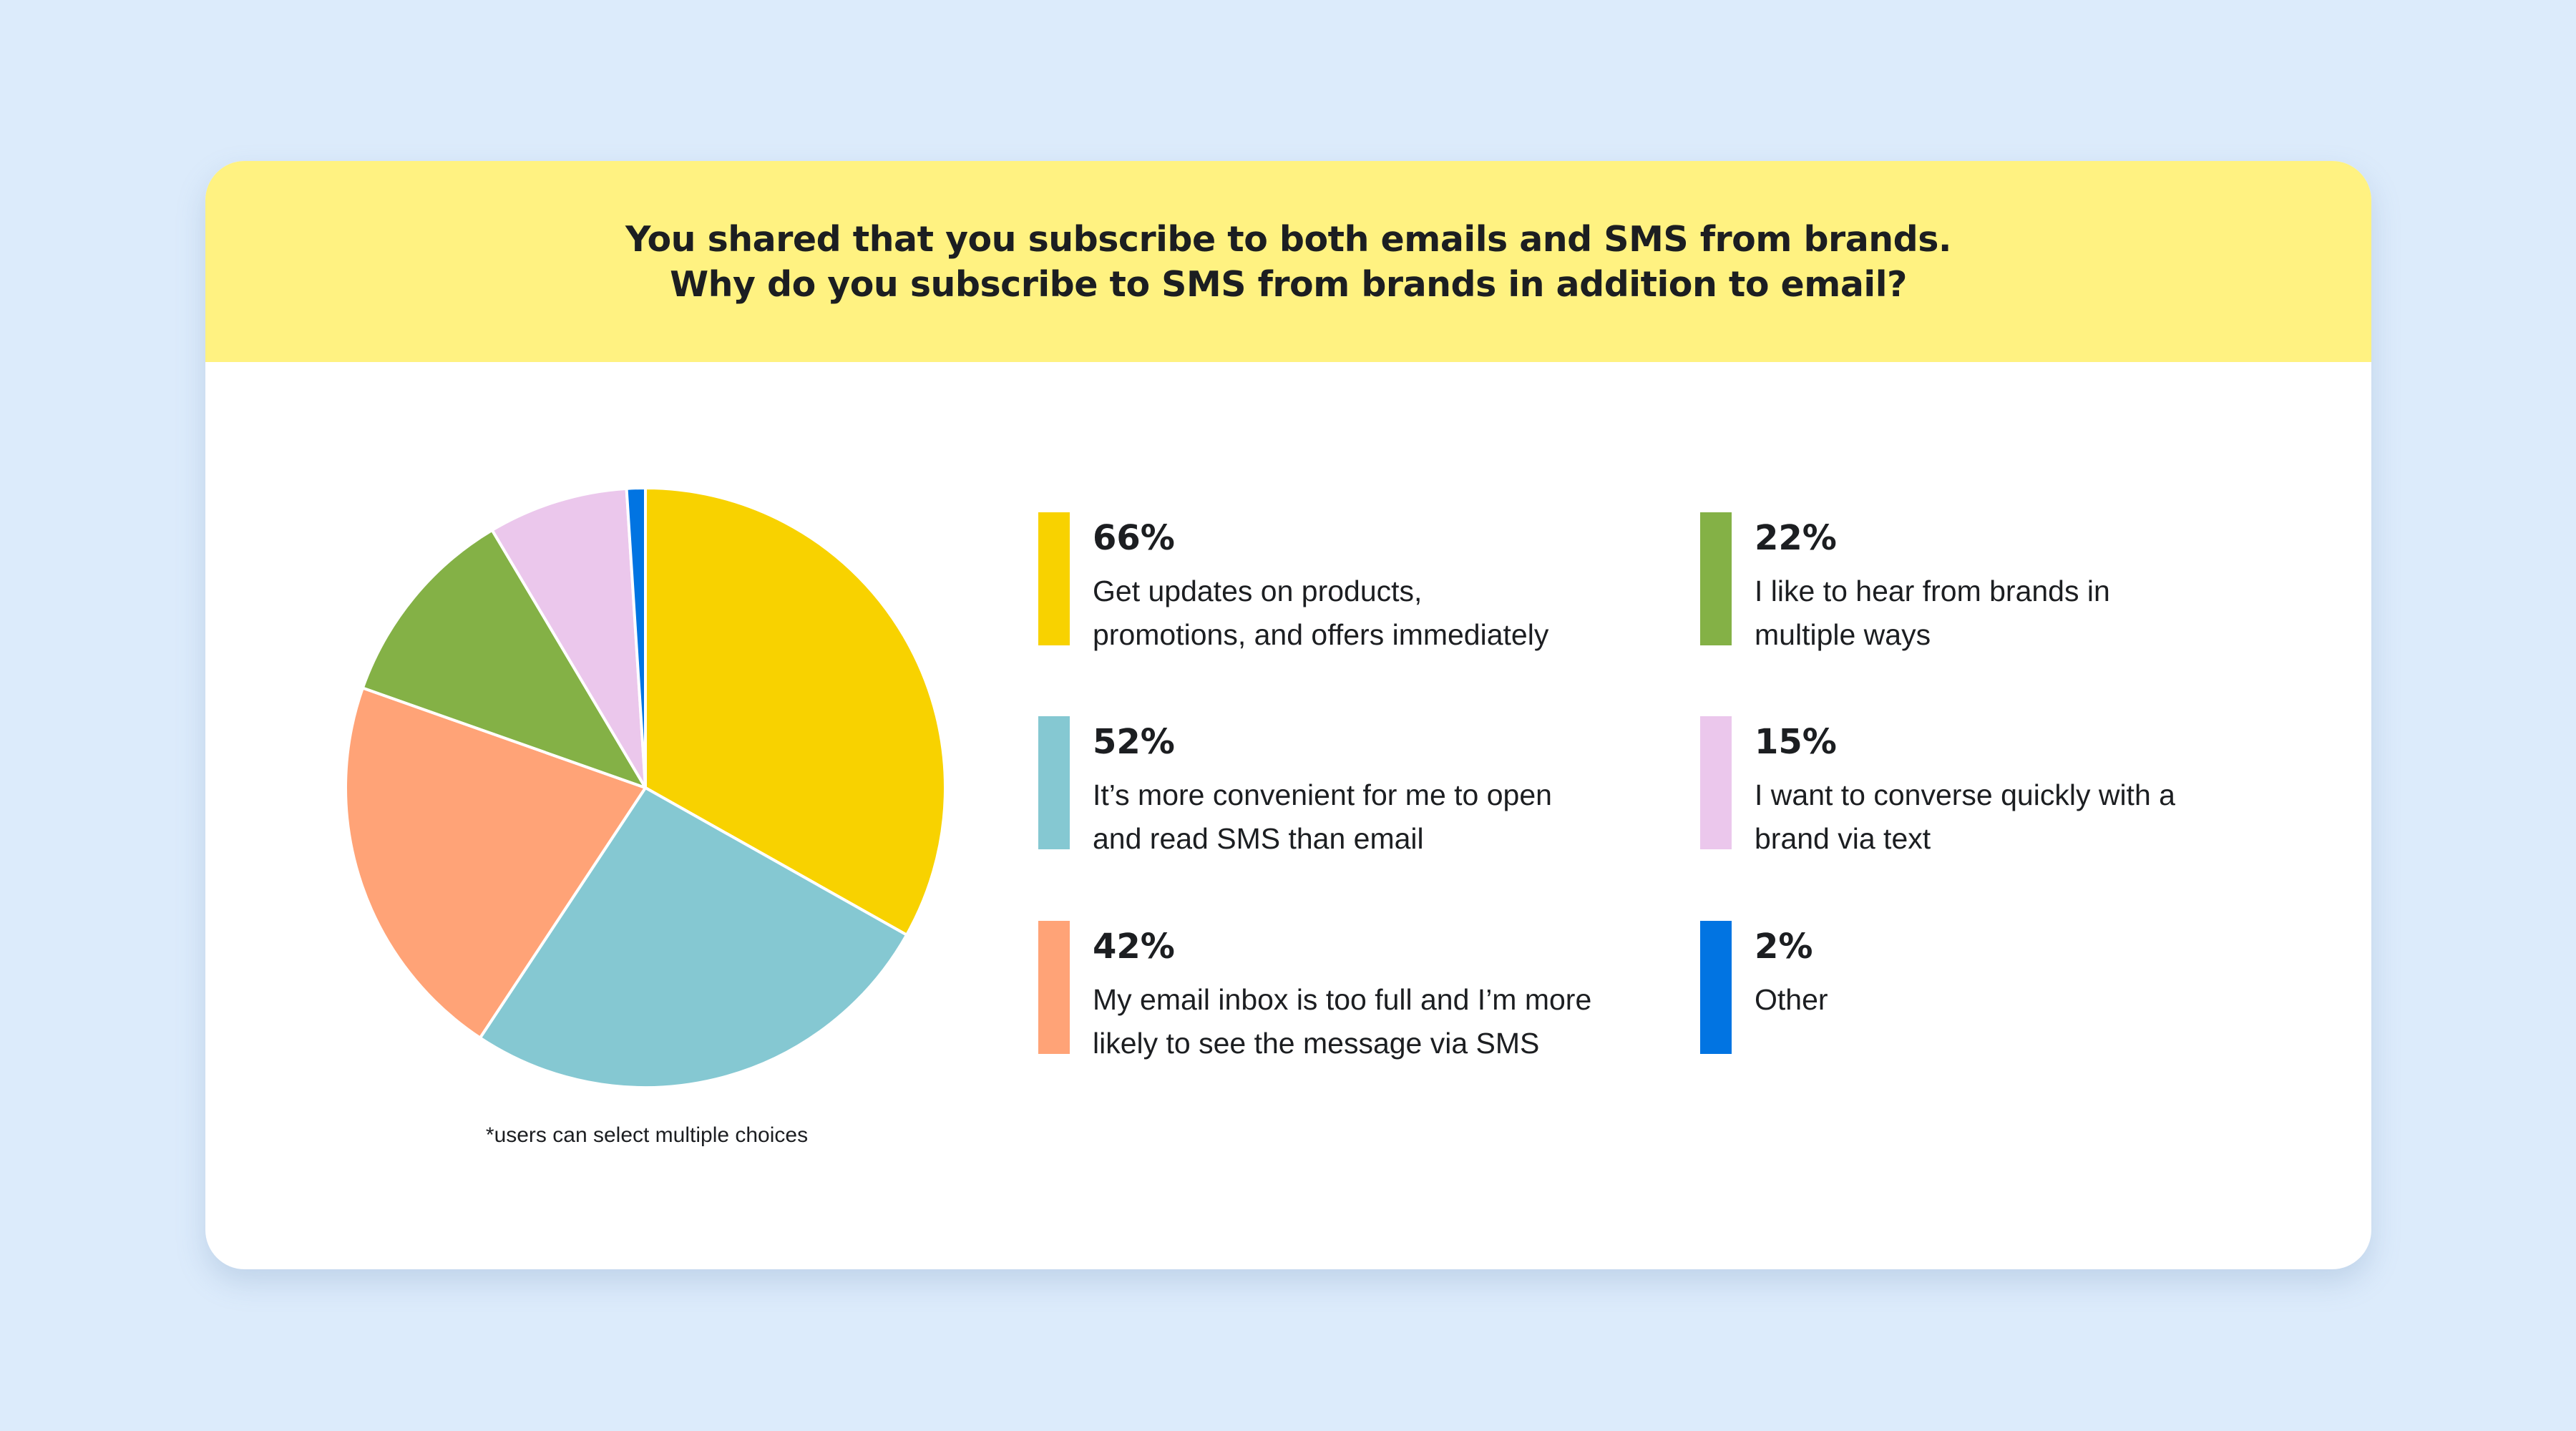 The height and width of the screenshot is (1431, 2576). Describe the element at coordinates (1258, 591) in the screenshot. I see `legend-description-line: Get updates on products,` at that location.